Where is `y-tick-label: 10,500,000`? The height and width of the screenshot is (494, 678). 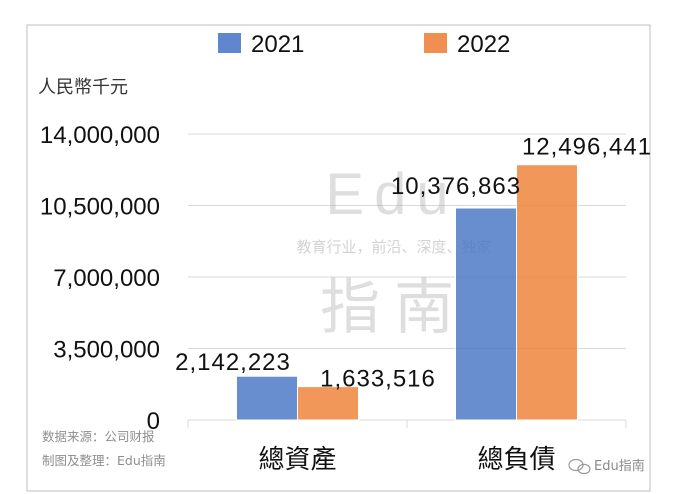
y-tick-label: 10,500,000 is located at coordinates (100, 207).